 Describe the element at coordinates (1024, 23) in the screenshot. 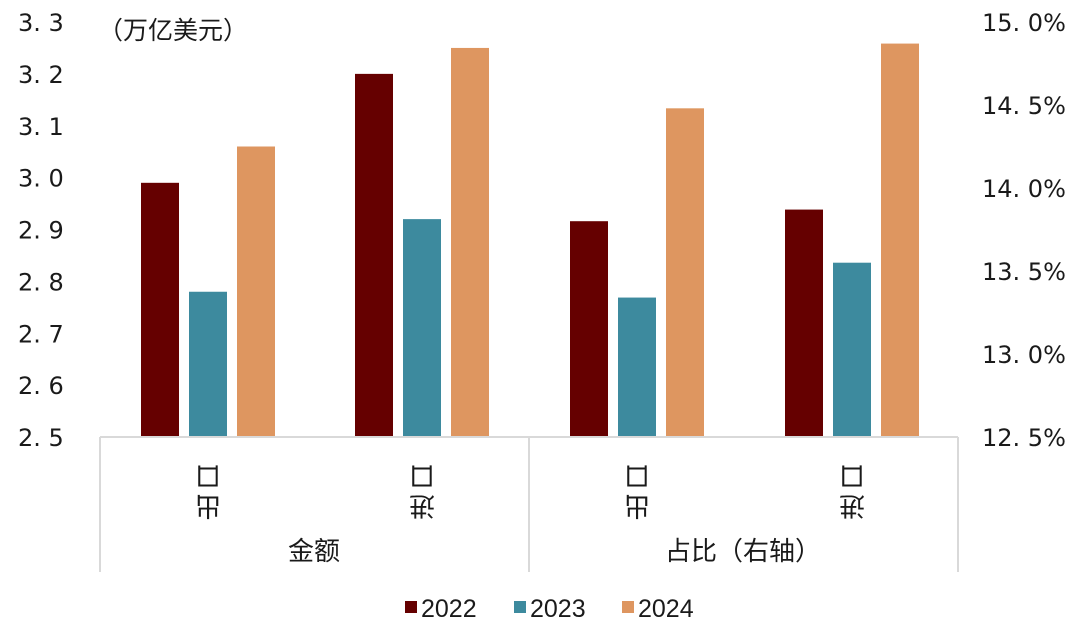

I see `right-tick-label: 15. 0%` at that location.